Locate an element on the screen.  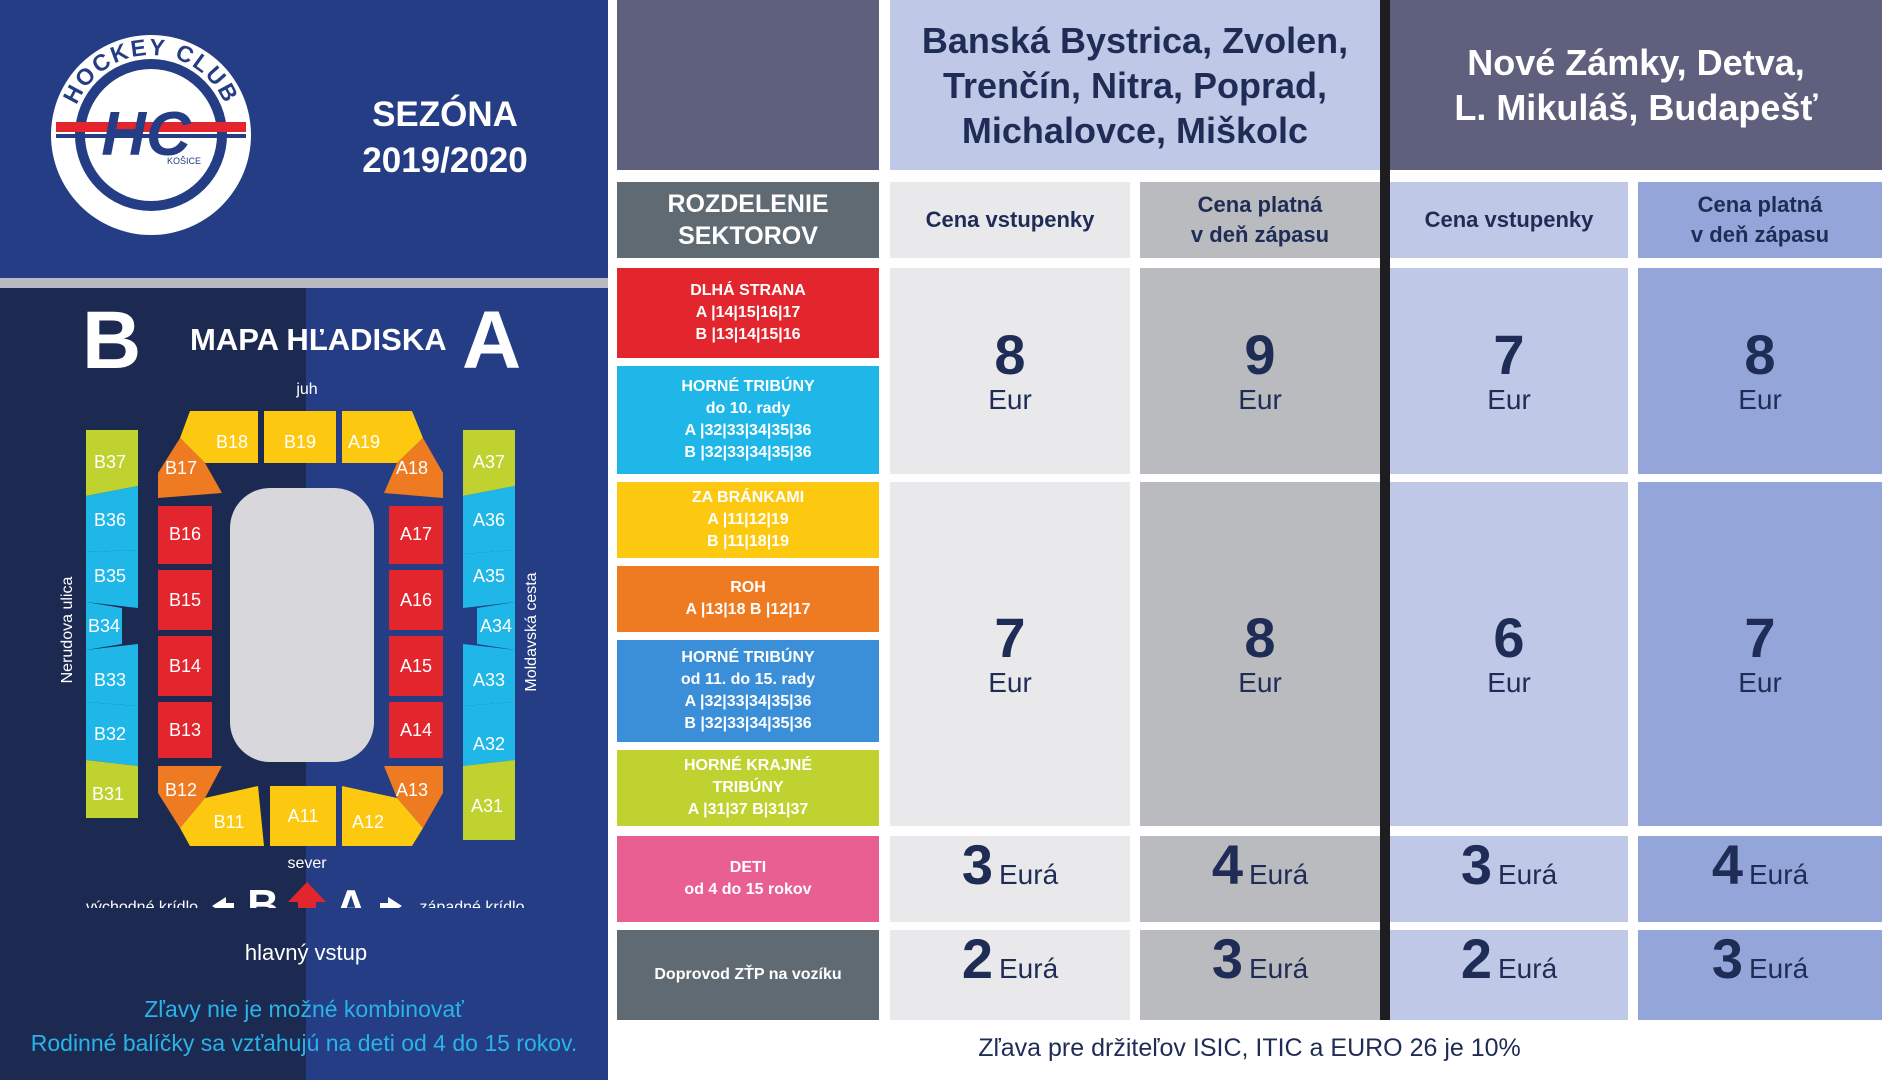
price-row2-col1: 7 Eur is located at coordinates (1010, 654).